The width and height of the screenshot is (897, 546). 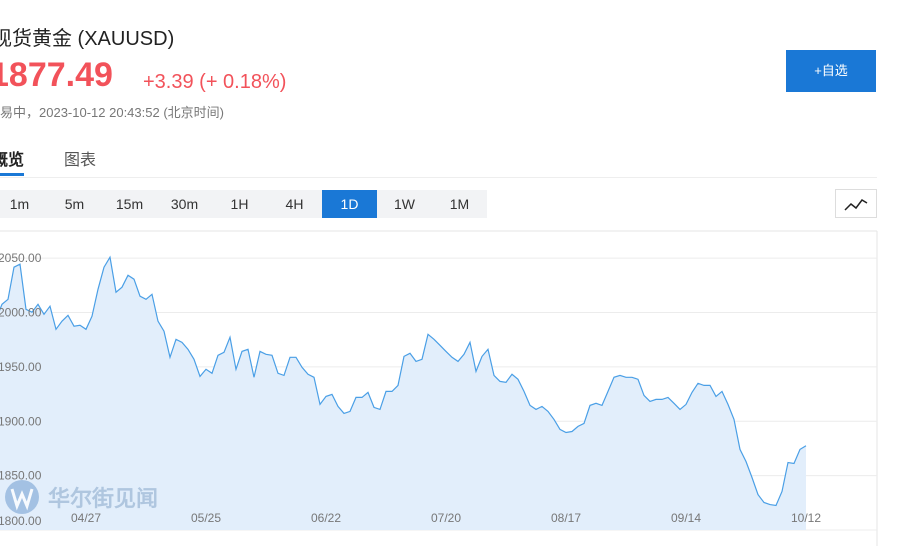 What do you see at coordinates (12, 174) in the screenshot?
I see `tab-underline` at bounding box center [12, 174].